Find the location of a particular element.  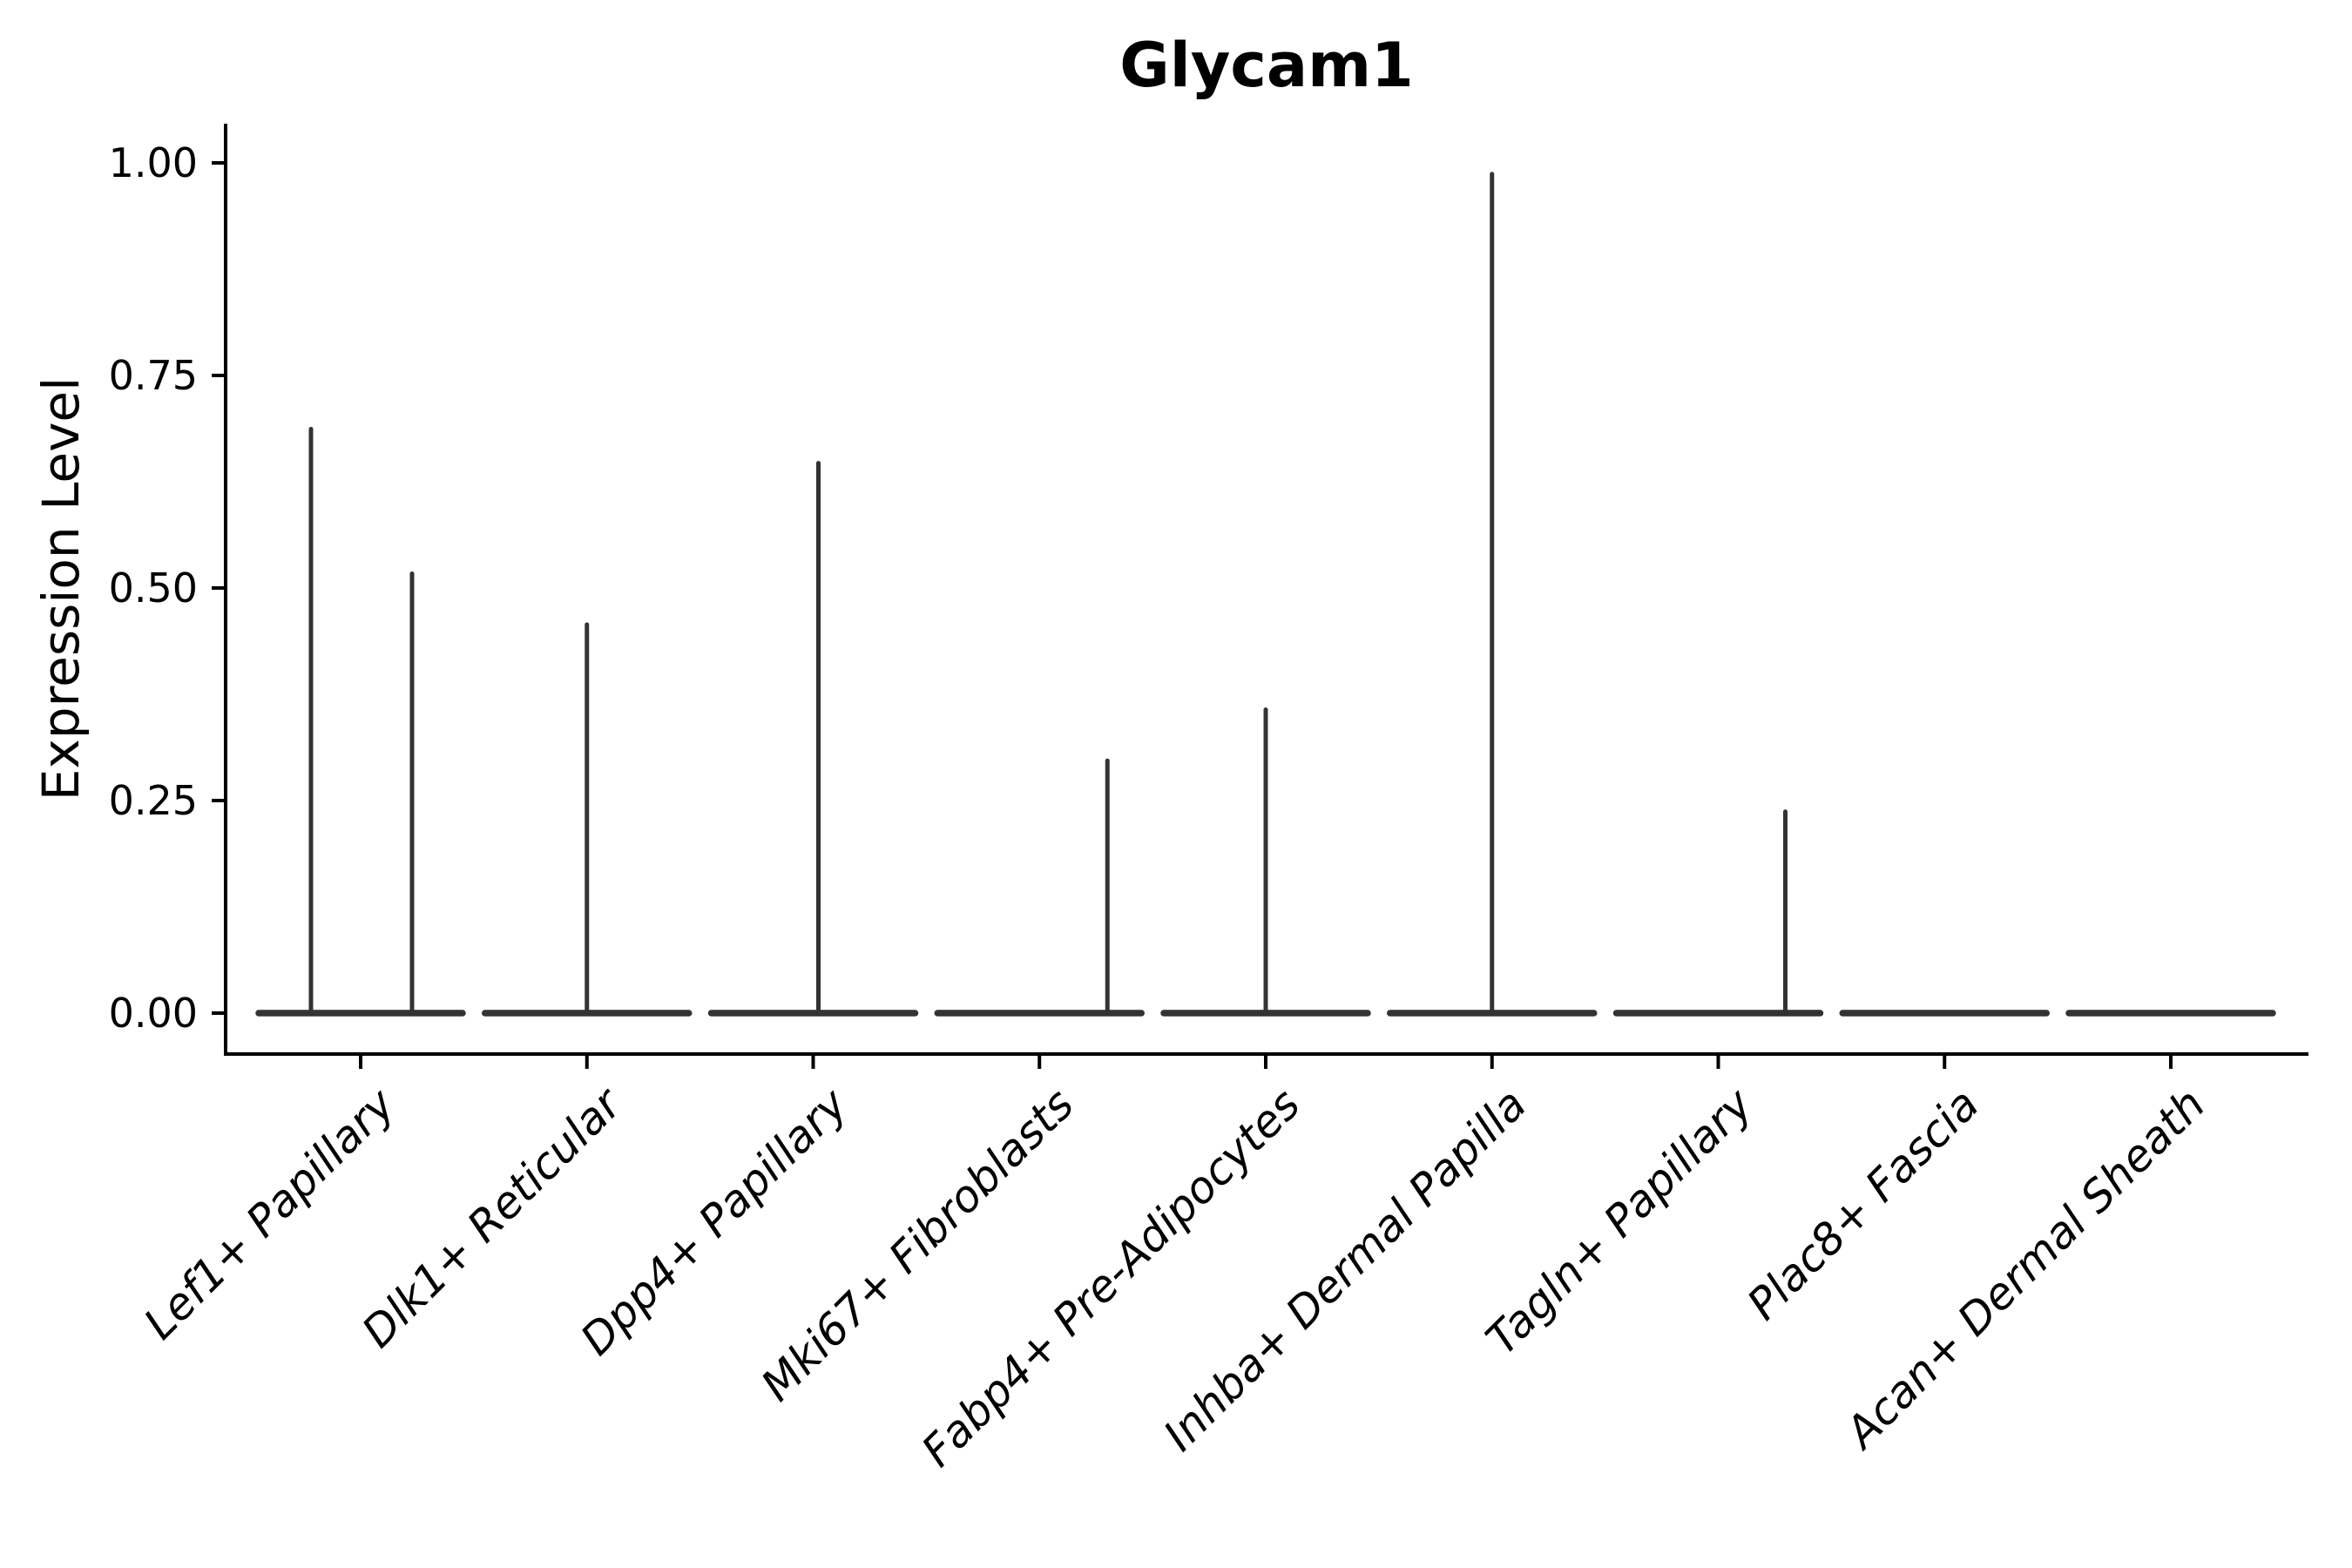

x-tick-label: Plac8+ Fascia is located at coordinates (1863, 1203).